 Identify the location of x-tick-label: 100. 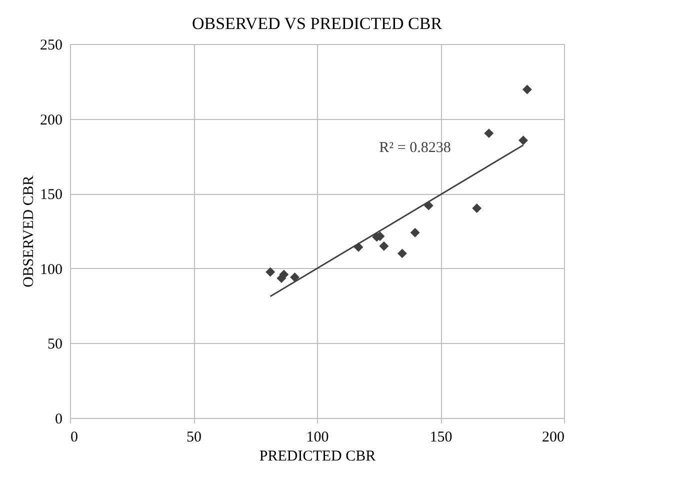
(317, 438).